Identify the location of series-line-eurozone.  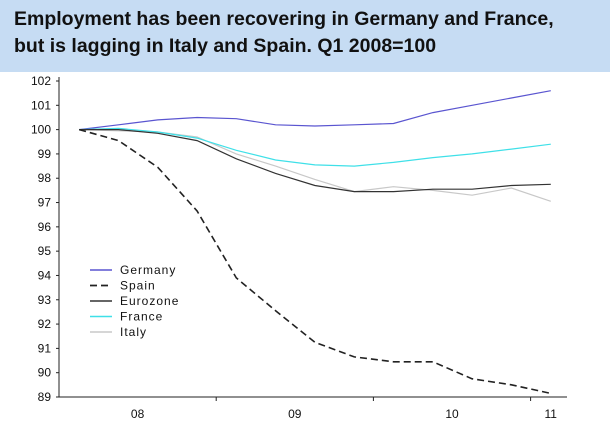
(315, 161).